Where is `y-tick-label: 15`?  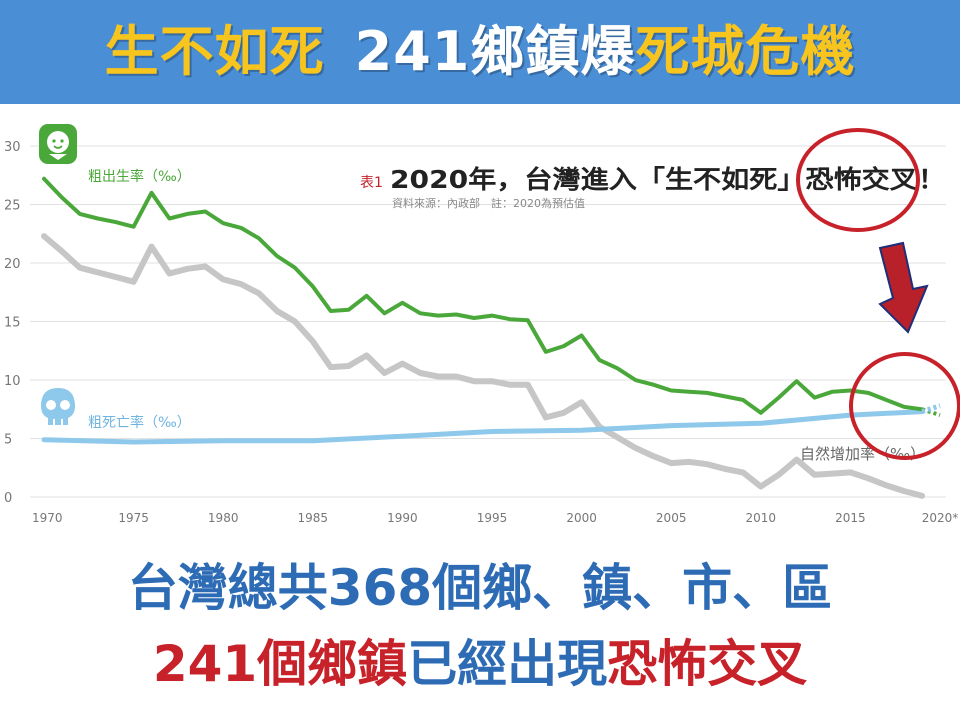
y-tick-label: 15 is located at coordinates (12, 323).